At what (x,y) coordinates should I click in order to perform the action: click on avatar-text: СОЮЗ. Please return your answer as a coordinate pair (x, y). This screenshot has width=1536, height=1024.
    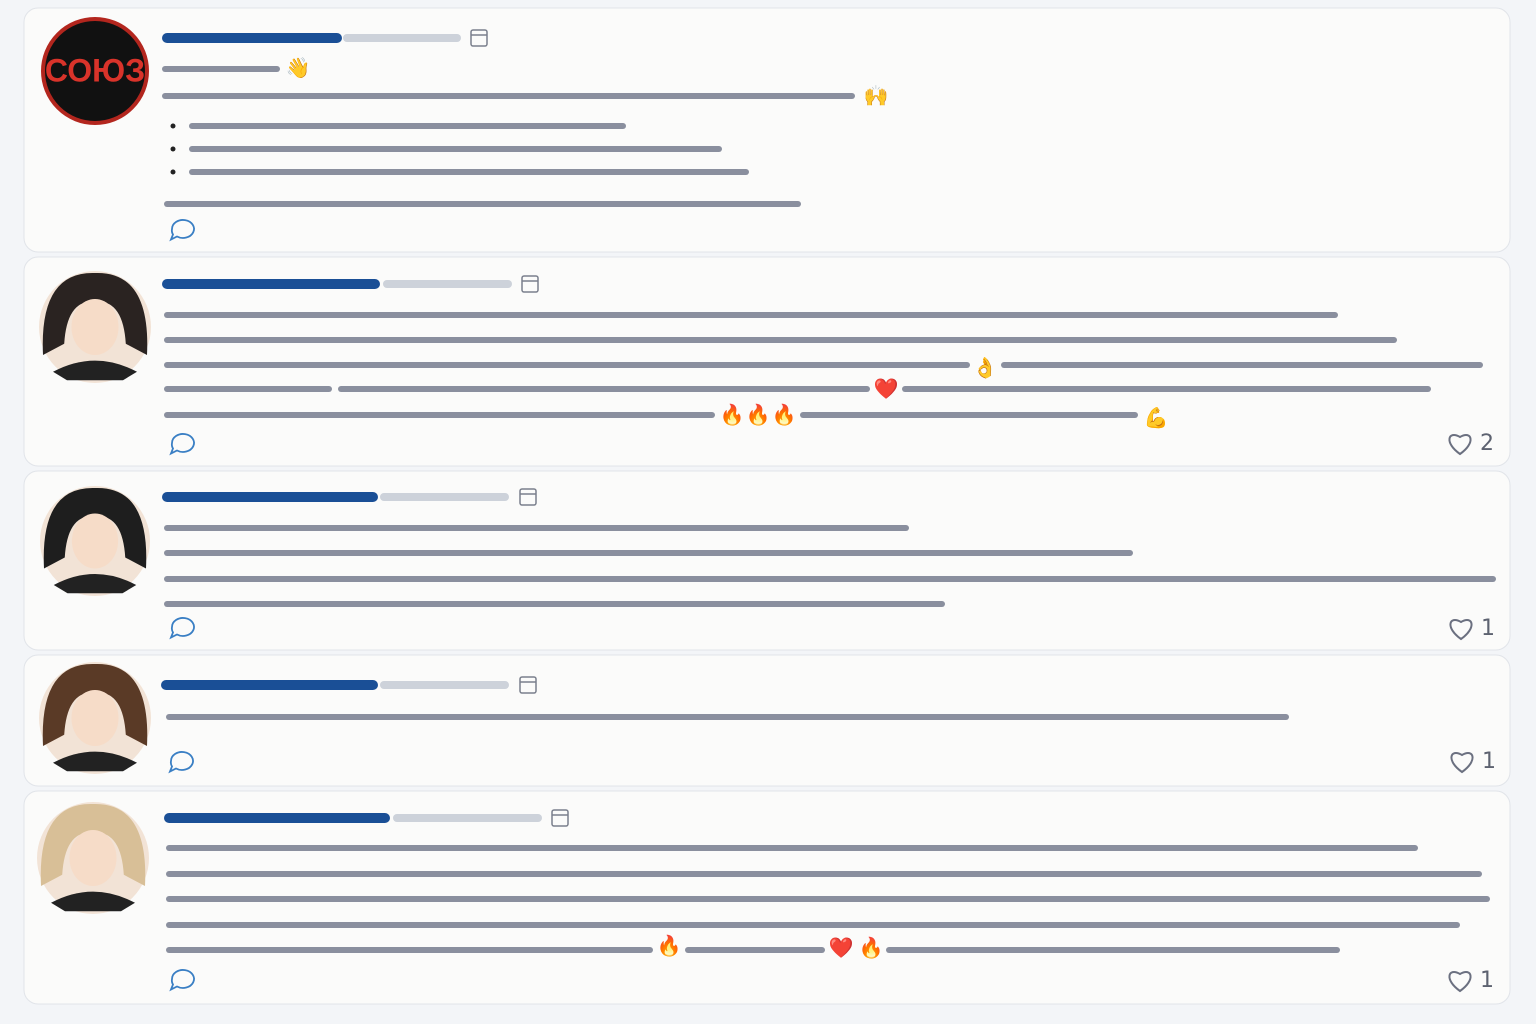
    Looking at the image, I should click on (95, 70).